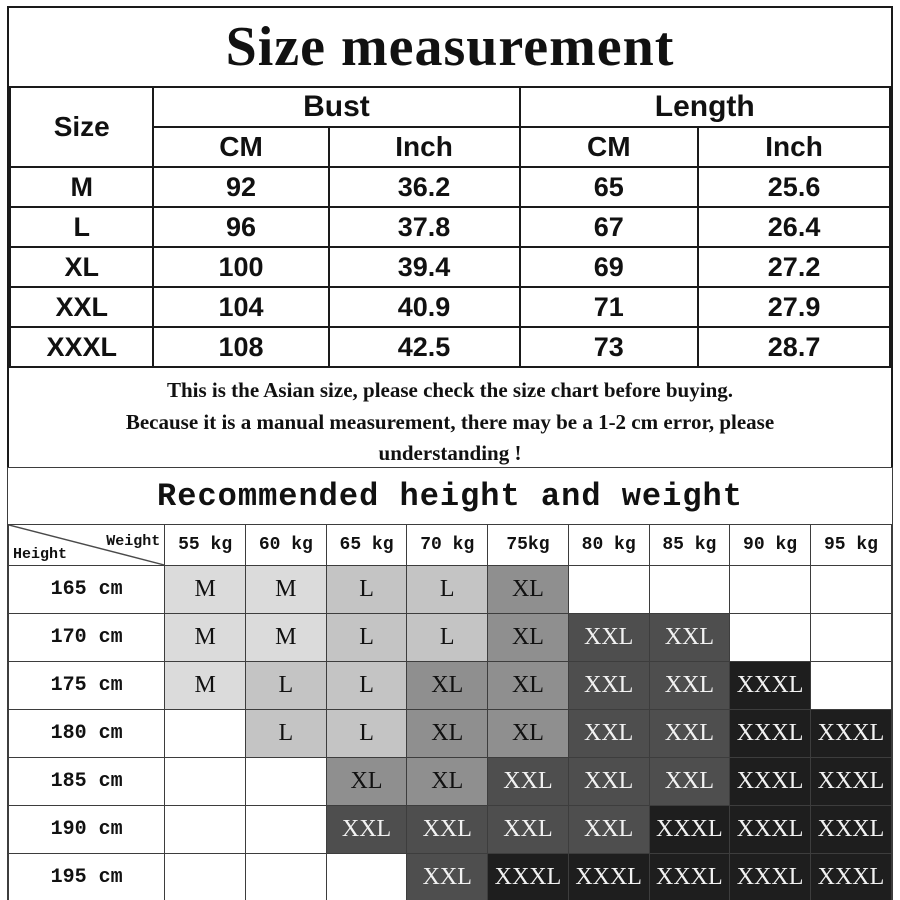 The width and height of the screenshot is (900, 900). I want to click on weight-header: 60 kg, so click(285, 545).